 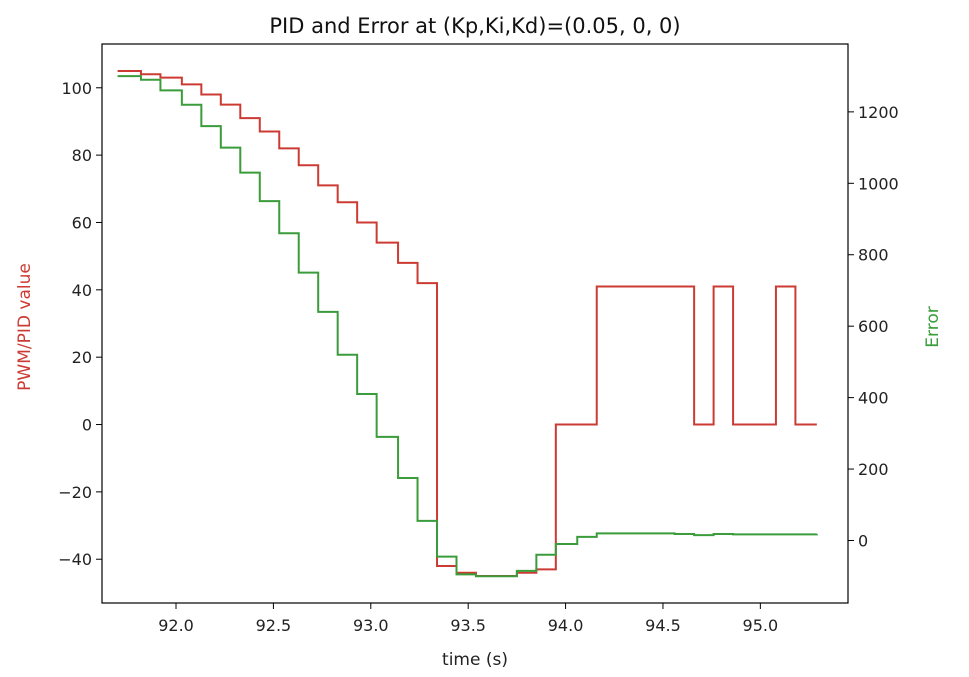 I want to click on y-axis-label-left: PWM/PID value, so click(x=25, y=327).